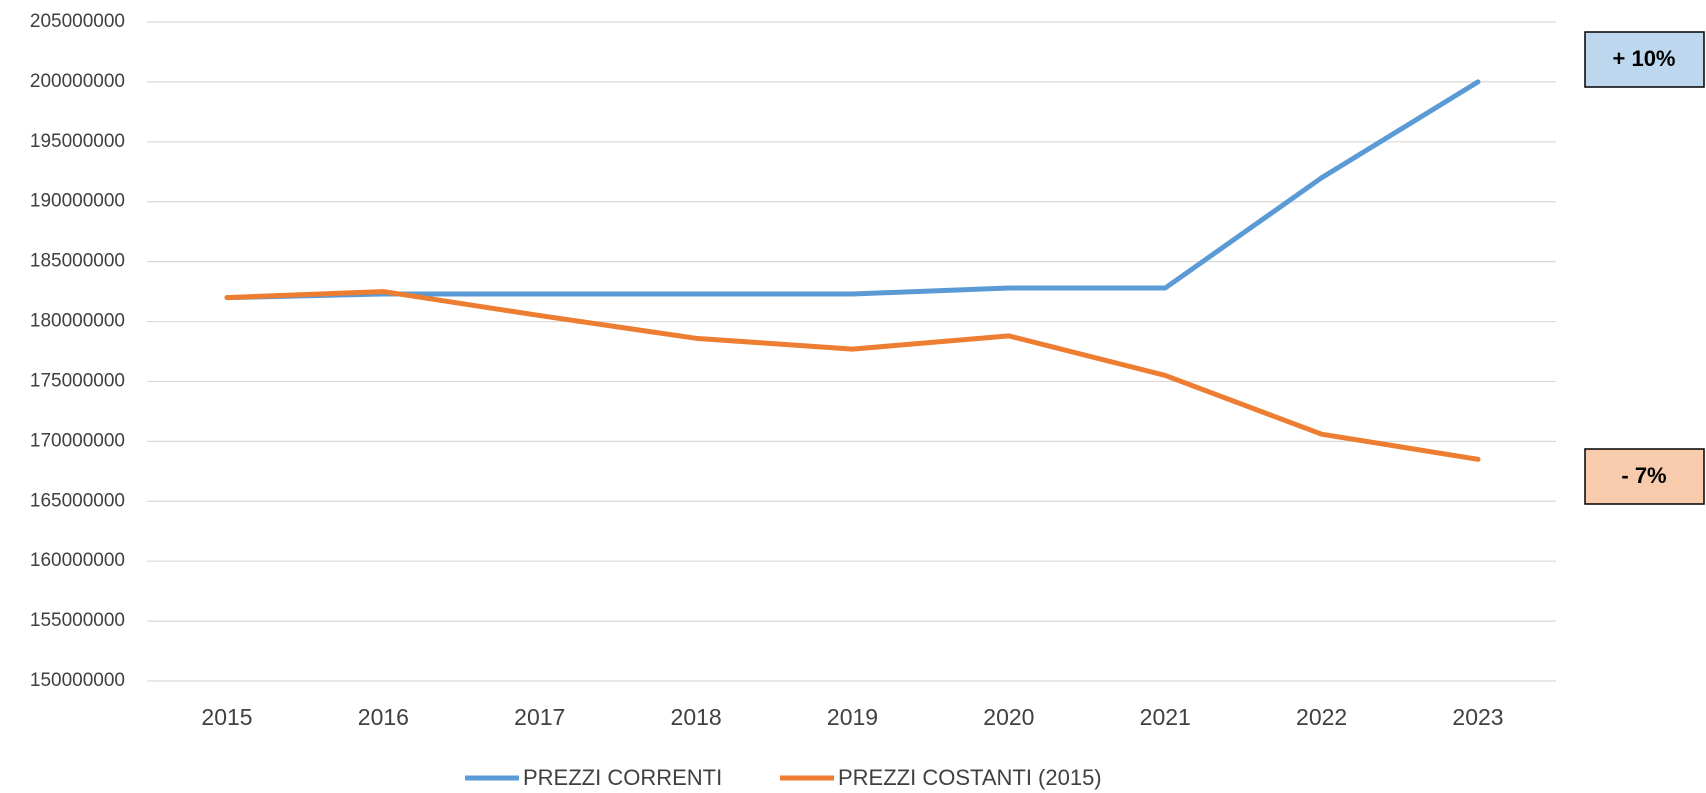  I want to click on x-tick-label: 2022, so click(1321, 717).